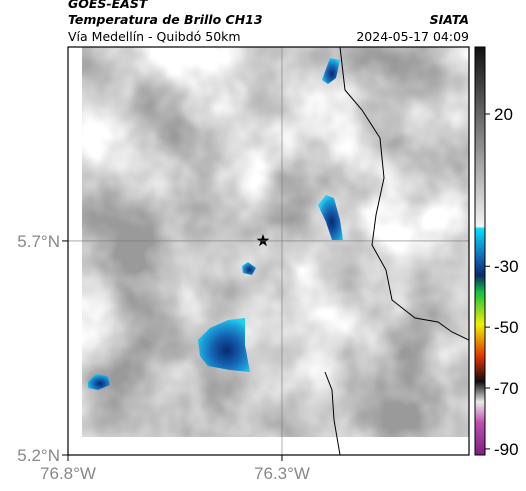 Image resolution: width=526 pixels, height=491 pixels. Describe the element at coordinates (506, 327) in the screenshot. I see `colorbar-tick-label: -50` at that location.